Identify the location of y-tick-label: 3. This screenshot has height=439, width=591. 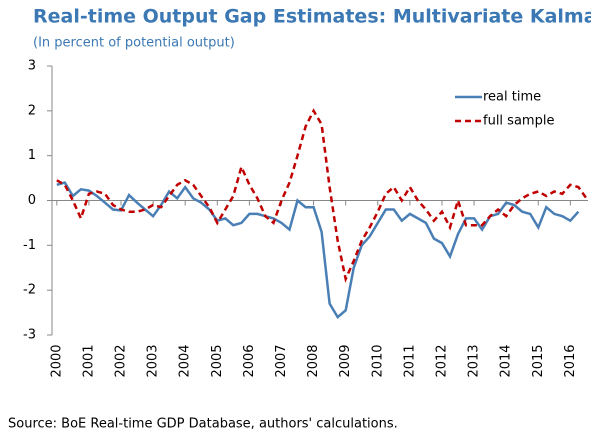
(32, 66).